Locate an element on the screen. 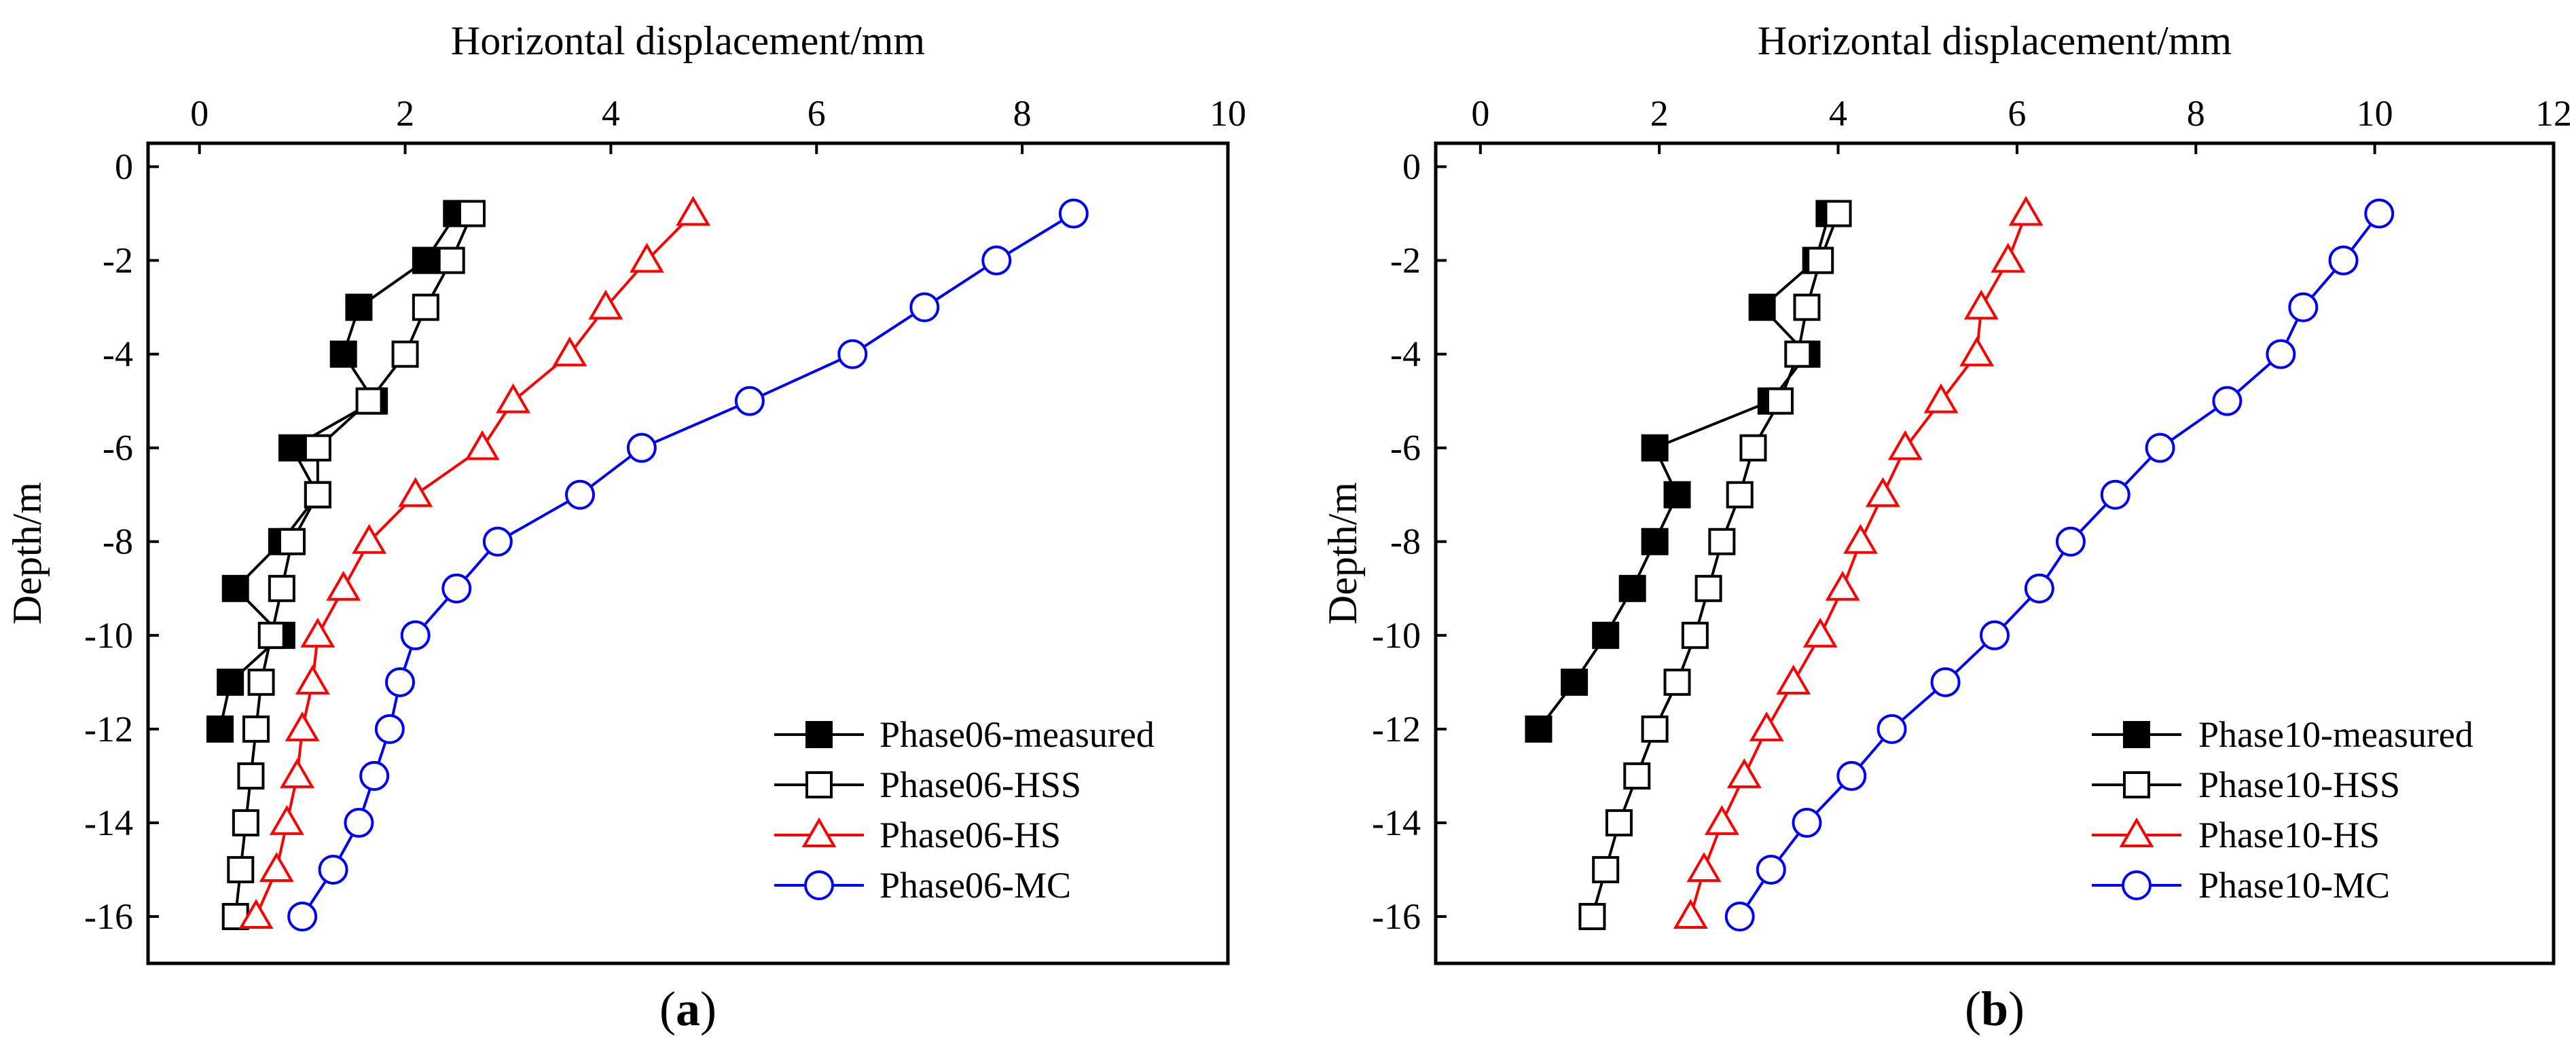 This screenshot has height=1053, width=2576. panel-label-close-paren: ) is located at coordinates (708, 1009).